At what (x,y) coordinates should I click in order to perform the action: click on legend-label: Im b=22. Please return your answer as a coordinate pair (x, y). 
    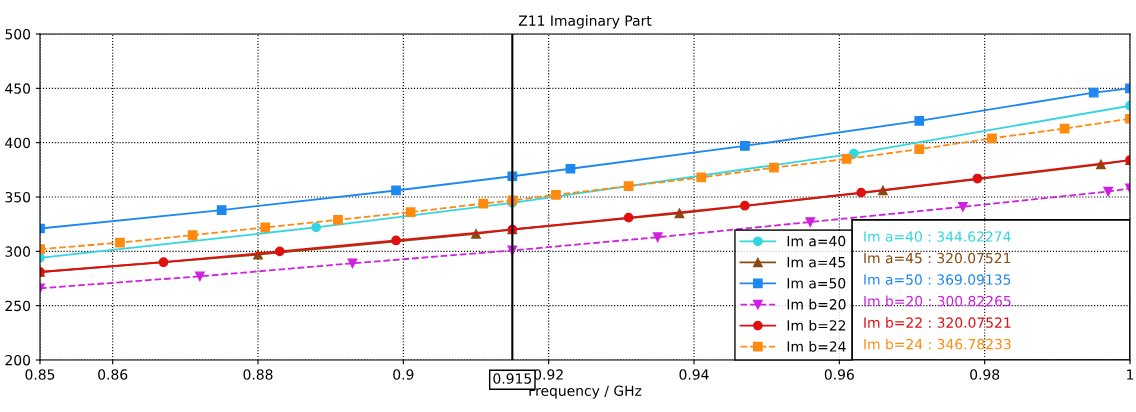
    Looking at the image, I should click on (816, 325).